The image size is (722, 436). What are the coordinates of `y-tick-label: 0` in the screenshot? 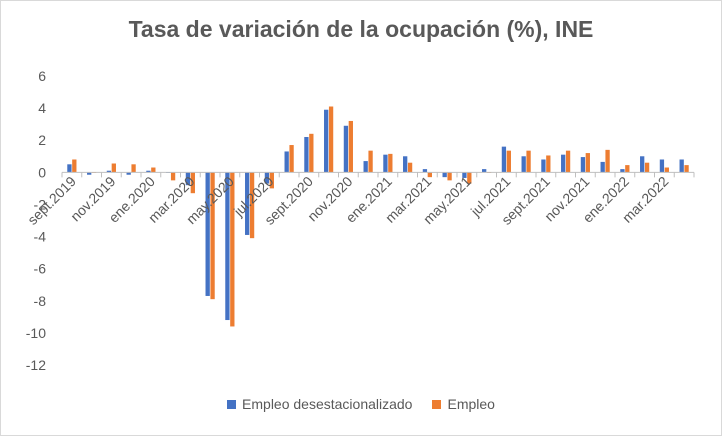 It's located at (42, 172).